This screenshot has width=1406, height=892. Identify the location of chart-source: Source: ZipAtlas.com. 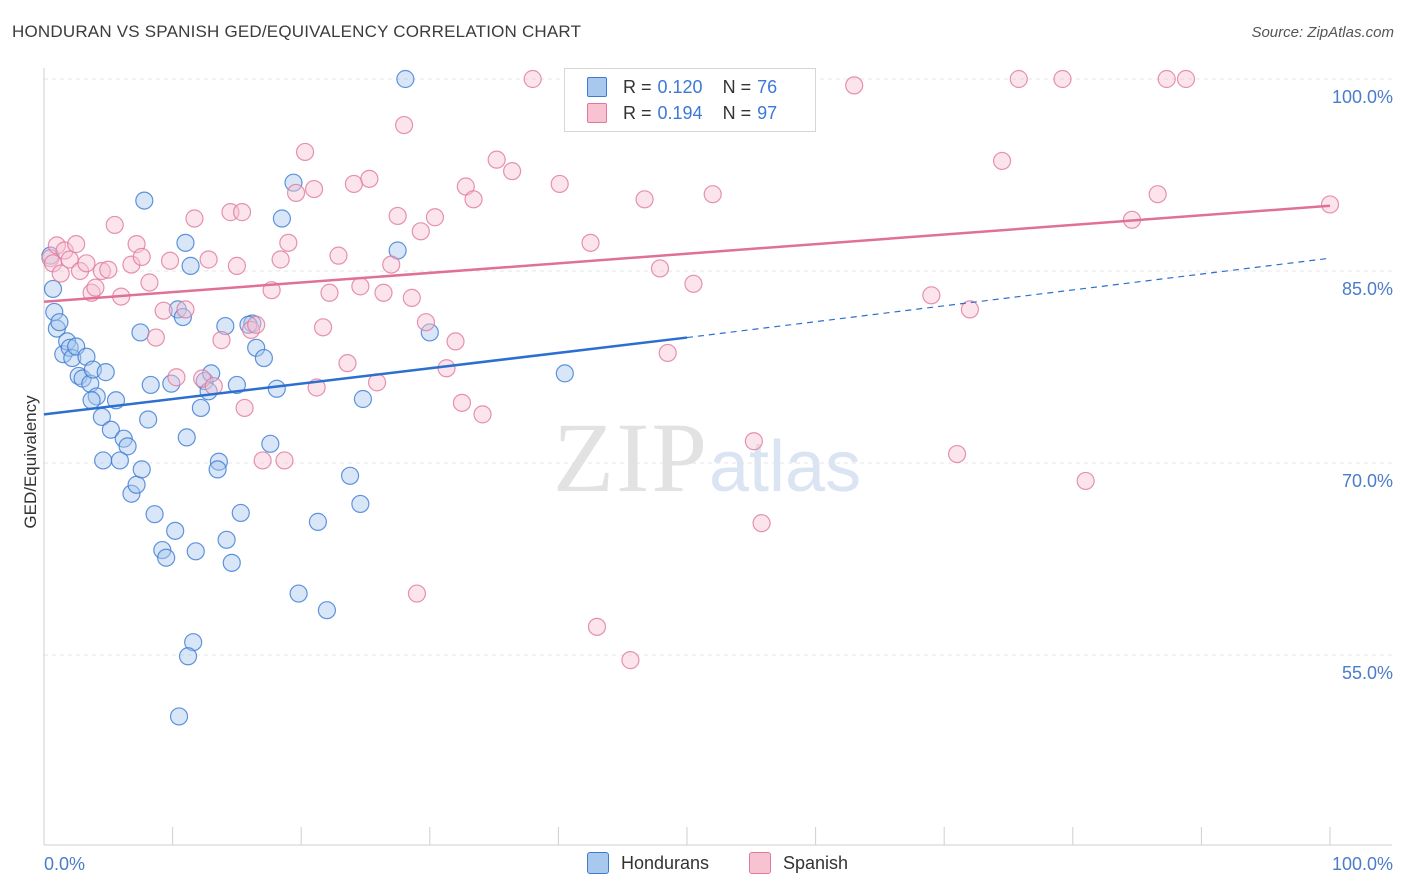
(1322, 32).